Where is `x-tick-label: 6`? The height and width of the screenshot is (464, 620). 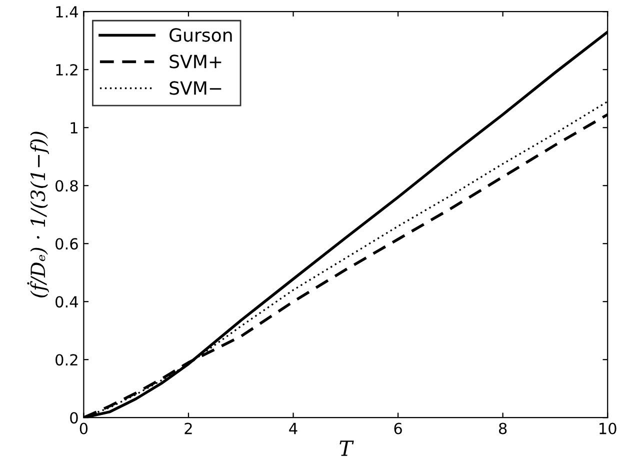 x-tick-label: 6 is located at coordinates (398, 428).